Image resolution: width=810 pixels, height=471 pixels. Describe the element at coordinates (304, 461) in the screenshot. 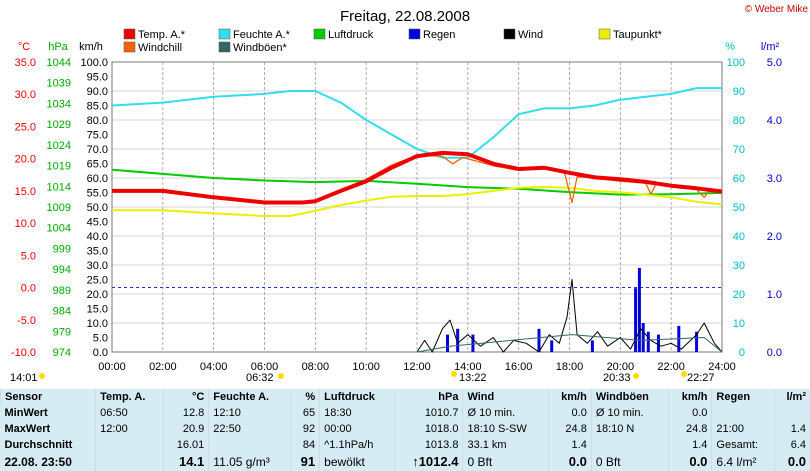

I see `summary-cell: 91` at that location.